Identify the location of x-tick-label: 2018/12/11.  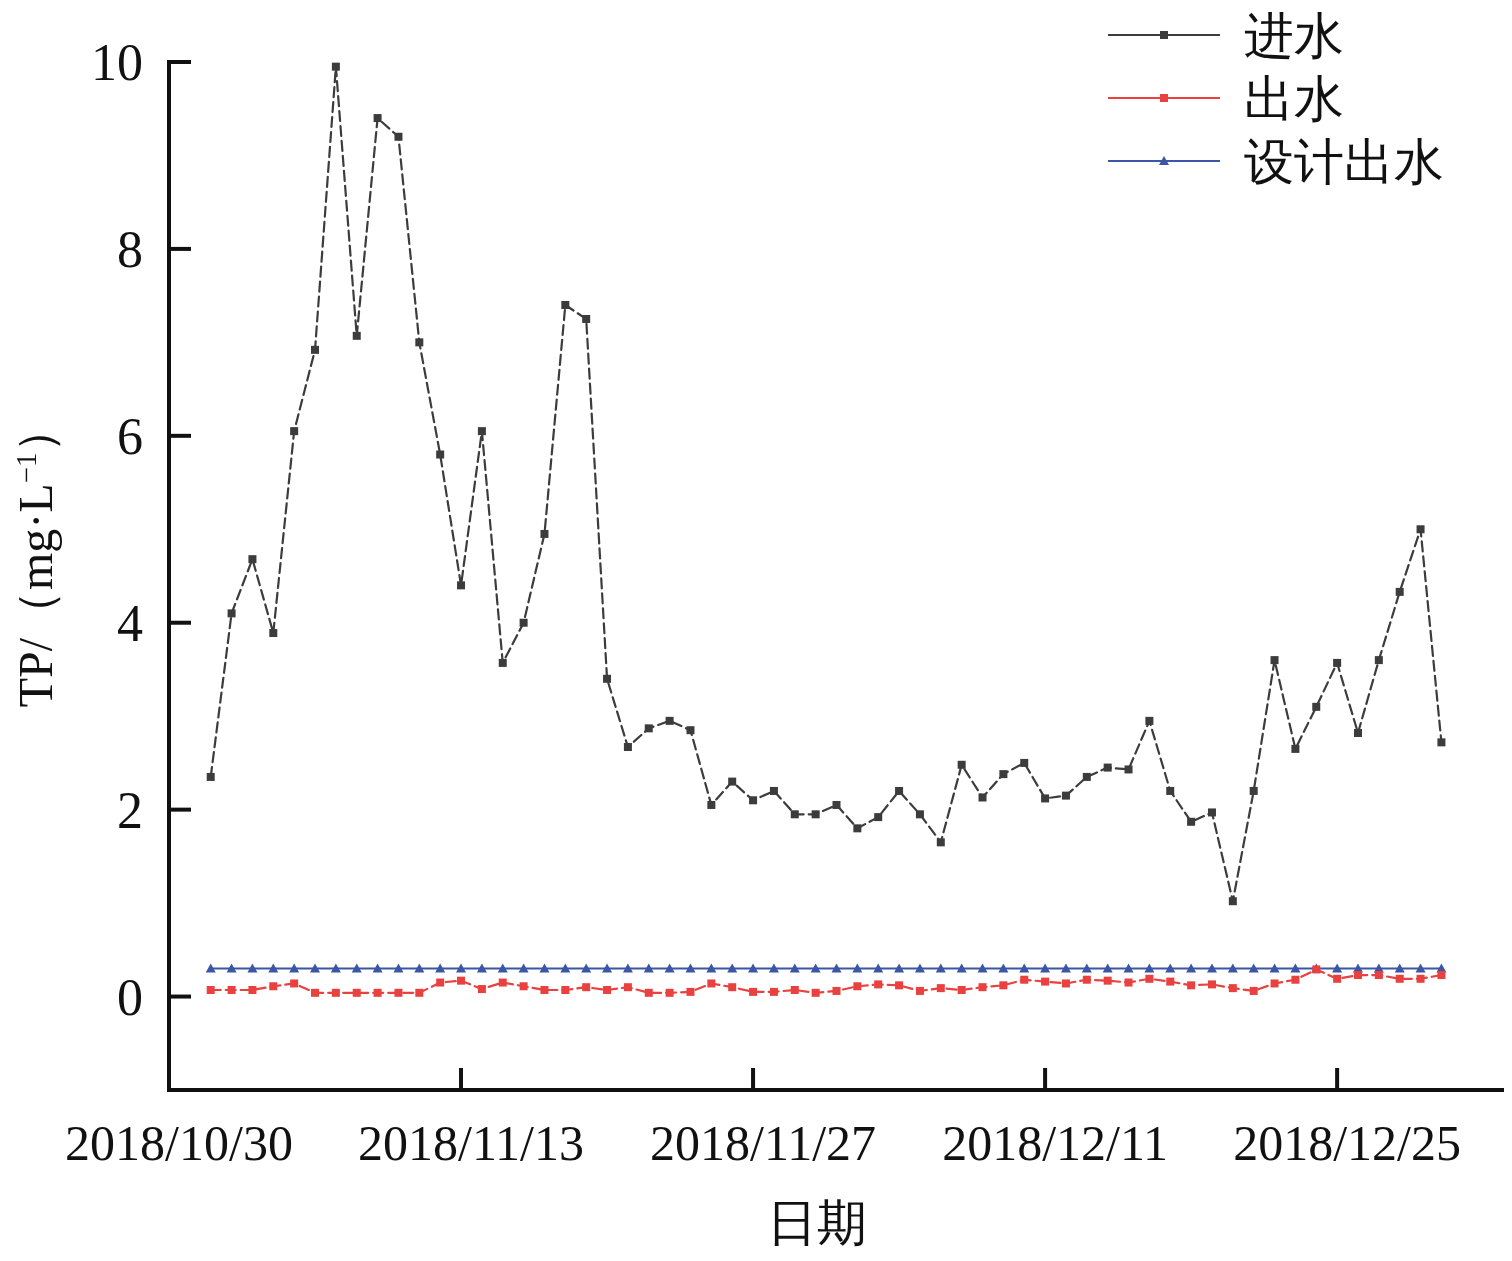
(1055, 1143).